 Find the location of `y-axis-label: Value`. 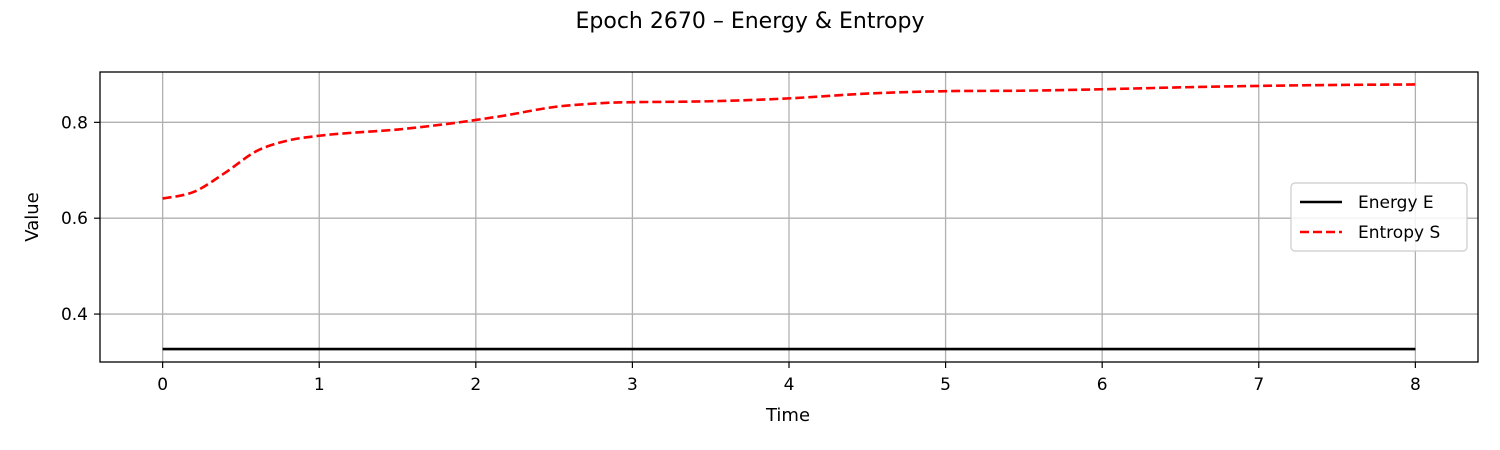

y-axis-label: Value is located at coordinates (32, 216).